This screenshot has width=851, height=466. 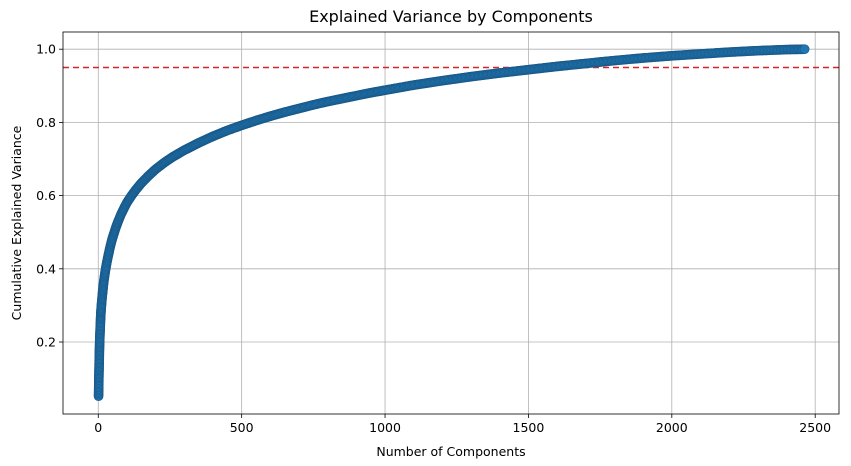 I want to click on y-tick-label: 0.4, so click(x=46, y=268).